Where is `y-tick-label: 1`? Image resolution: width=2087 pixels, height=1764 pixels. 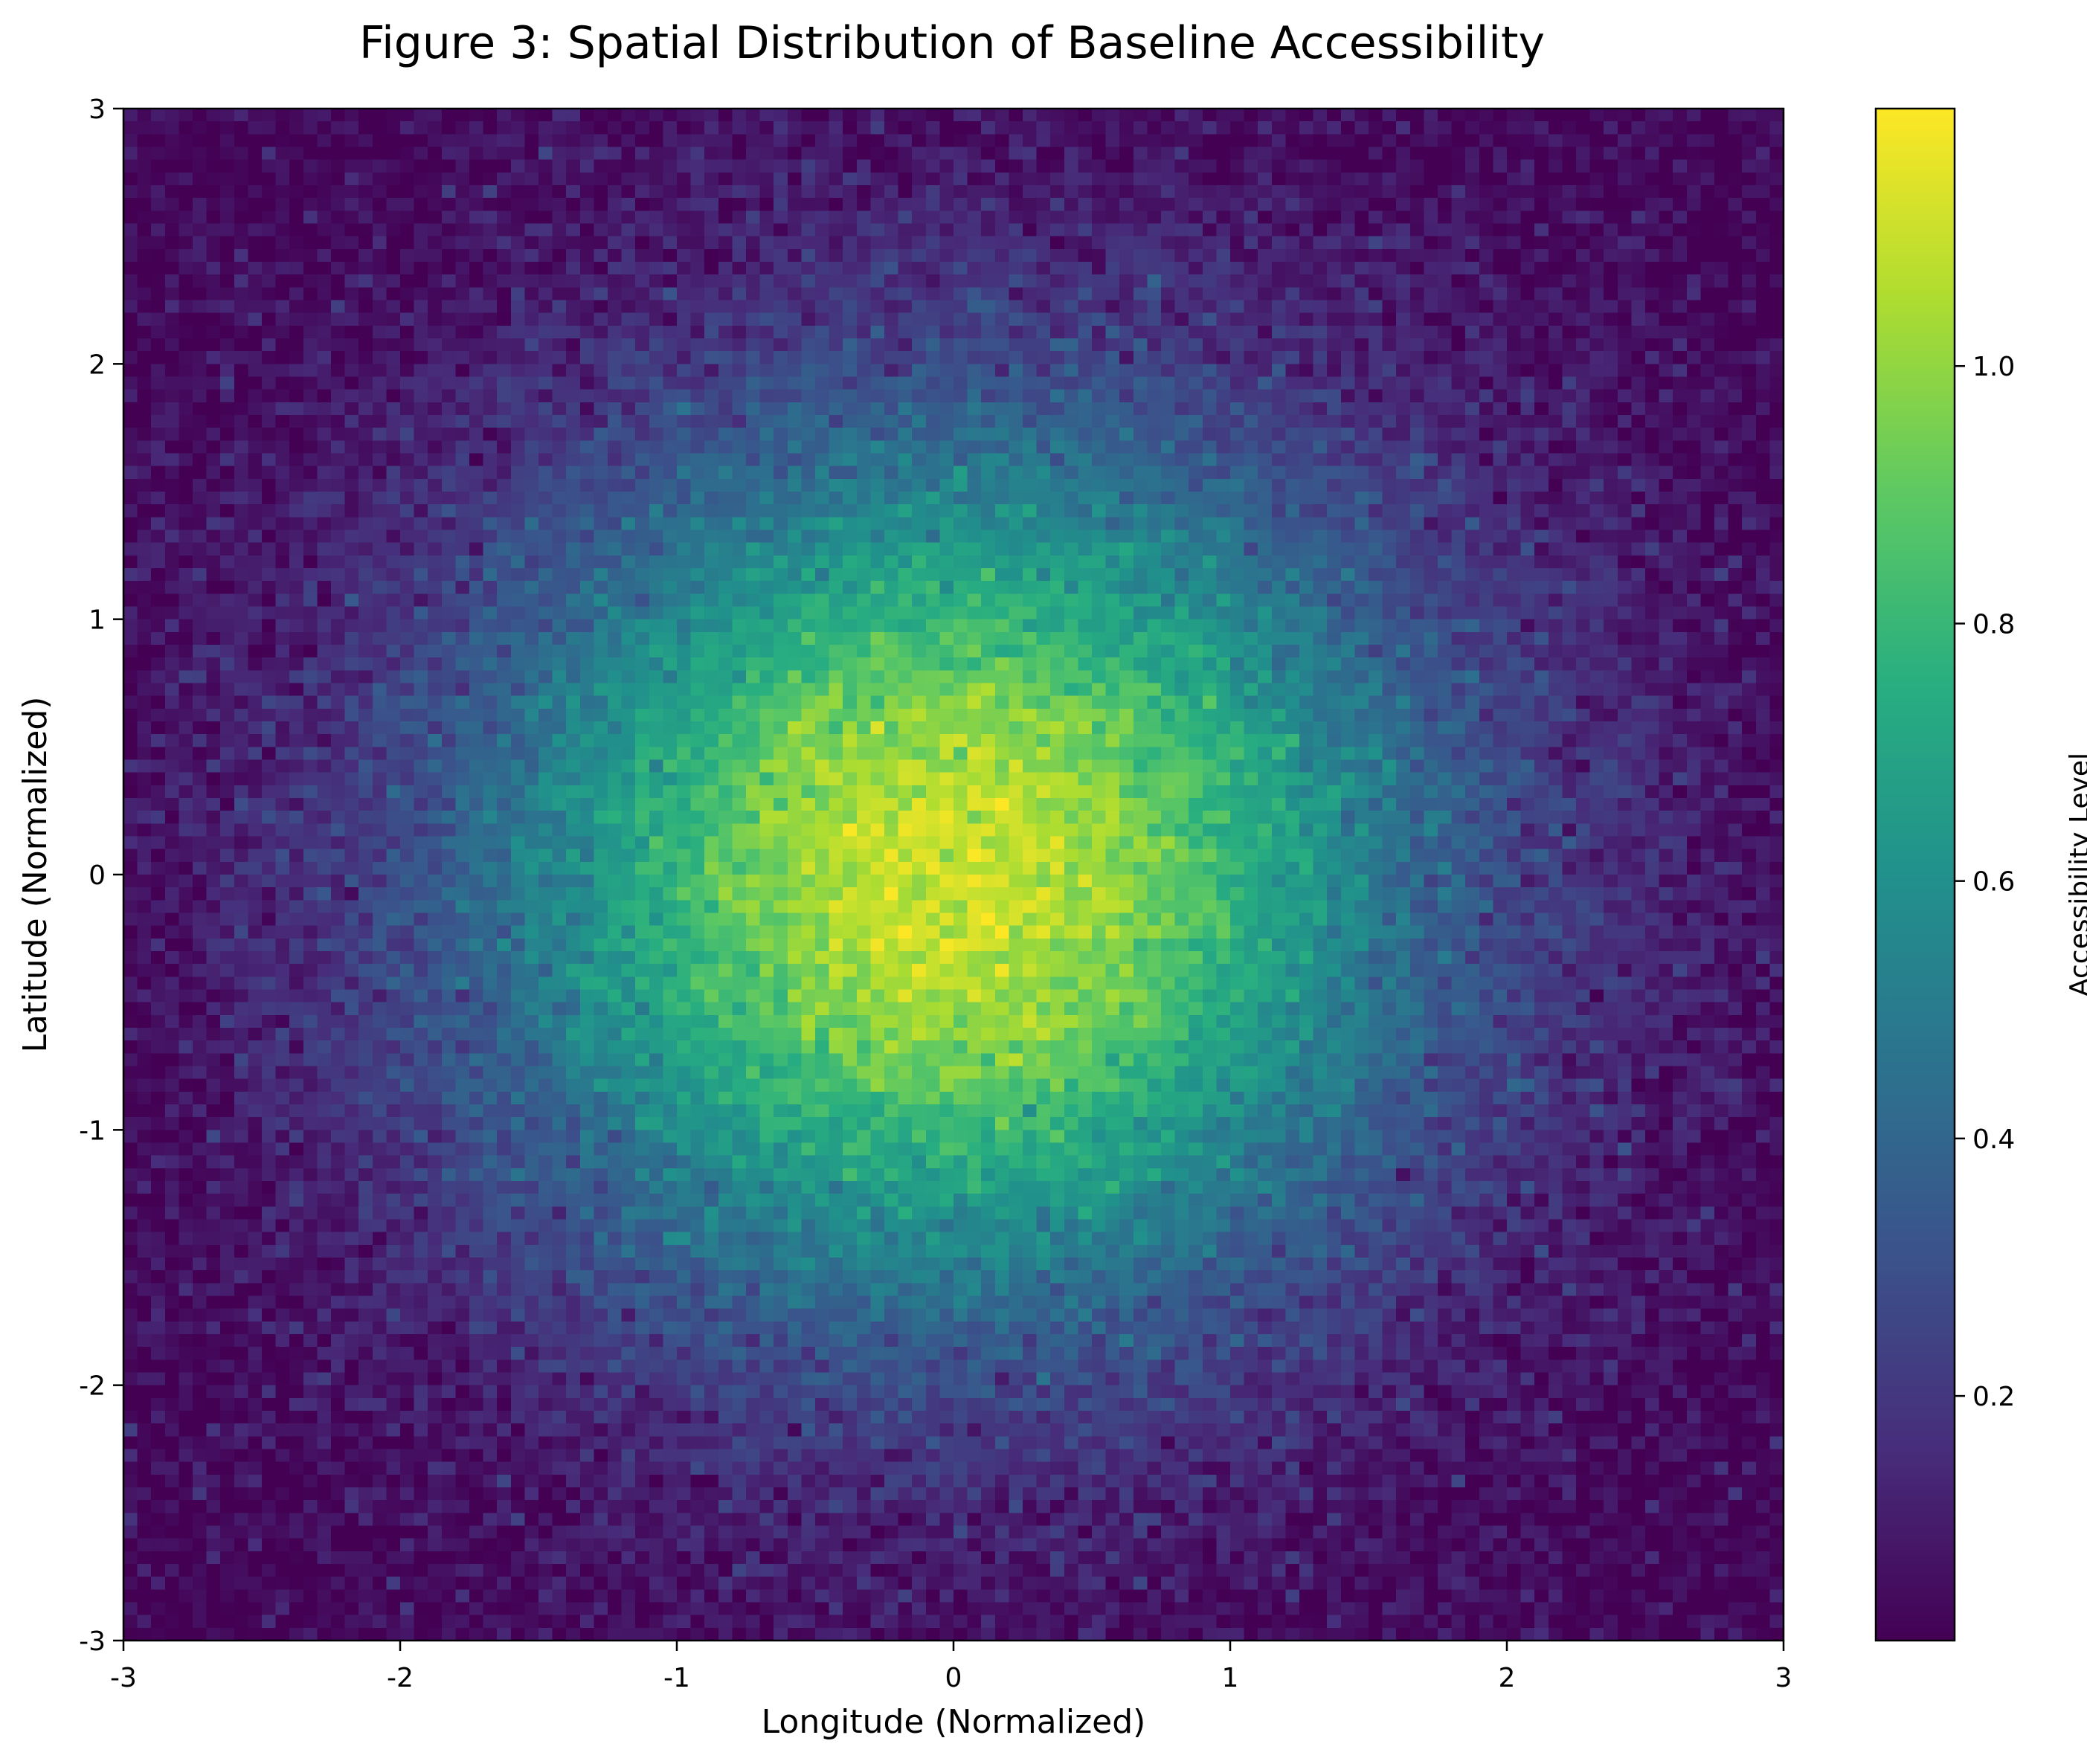 y-tick-label: 1 is located at coordinates (97, 621).